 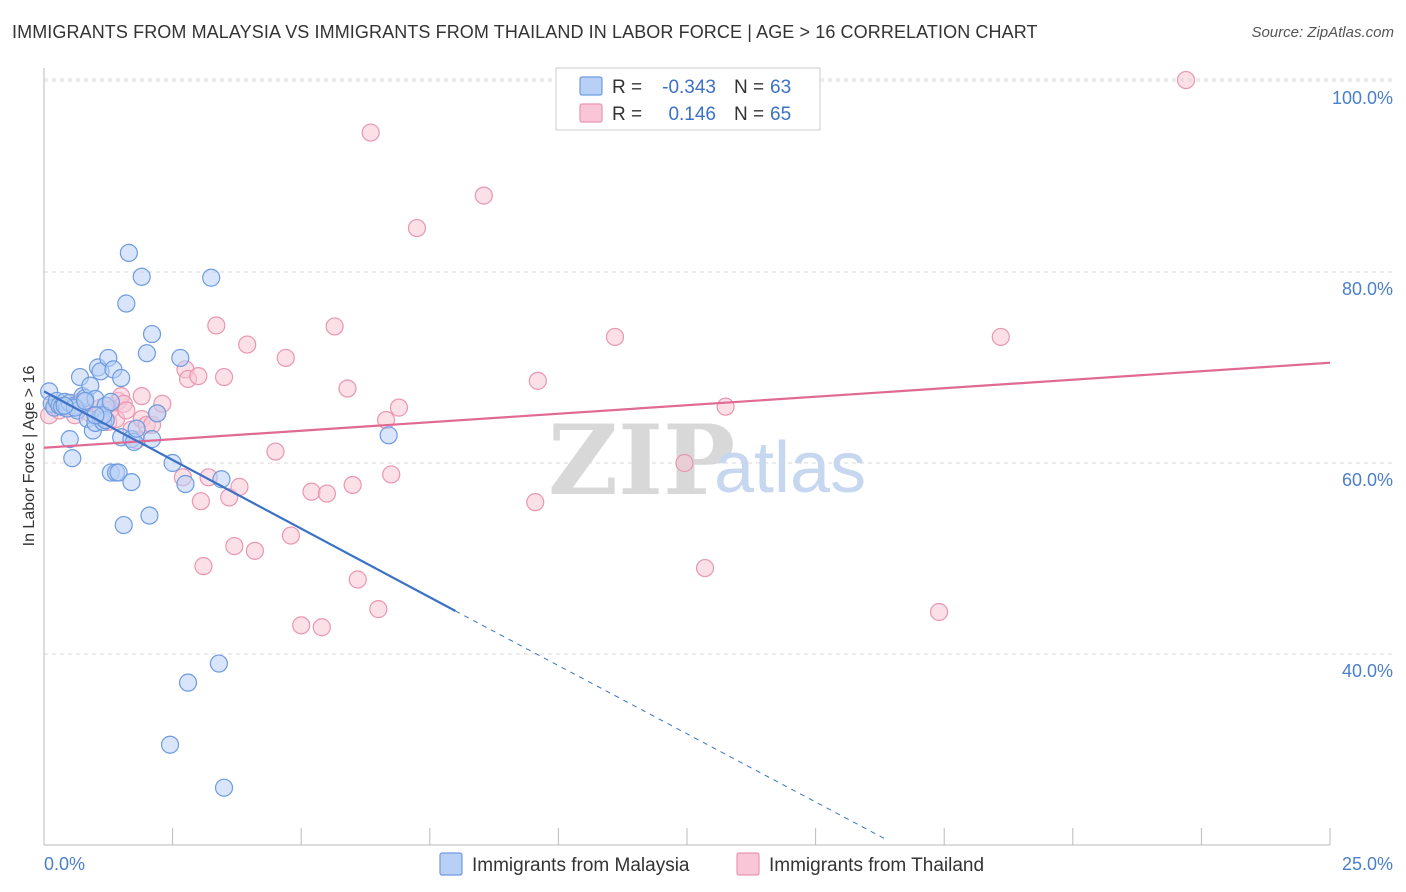 I want to click on series-legend-swatch-malaysia, so click(x=451, y=864).